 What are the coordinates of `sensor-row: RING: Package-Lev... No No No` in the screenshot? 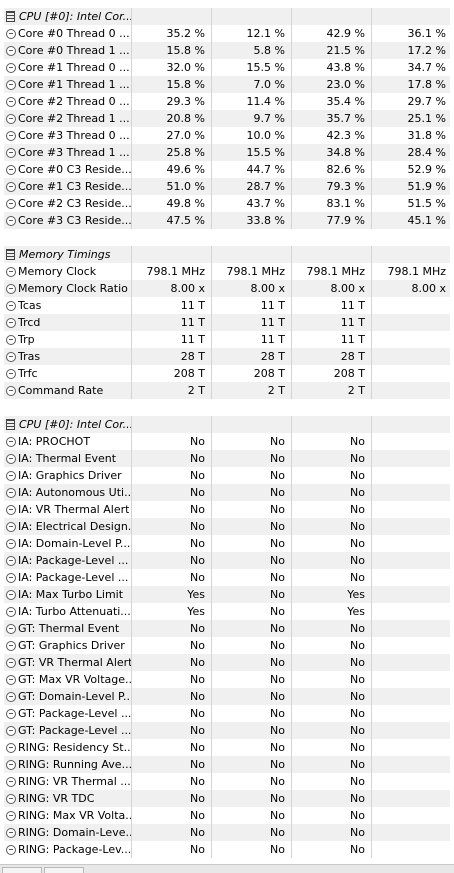 It's located at (227, 849).